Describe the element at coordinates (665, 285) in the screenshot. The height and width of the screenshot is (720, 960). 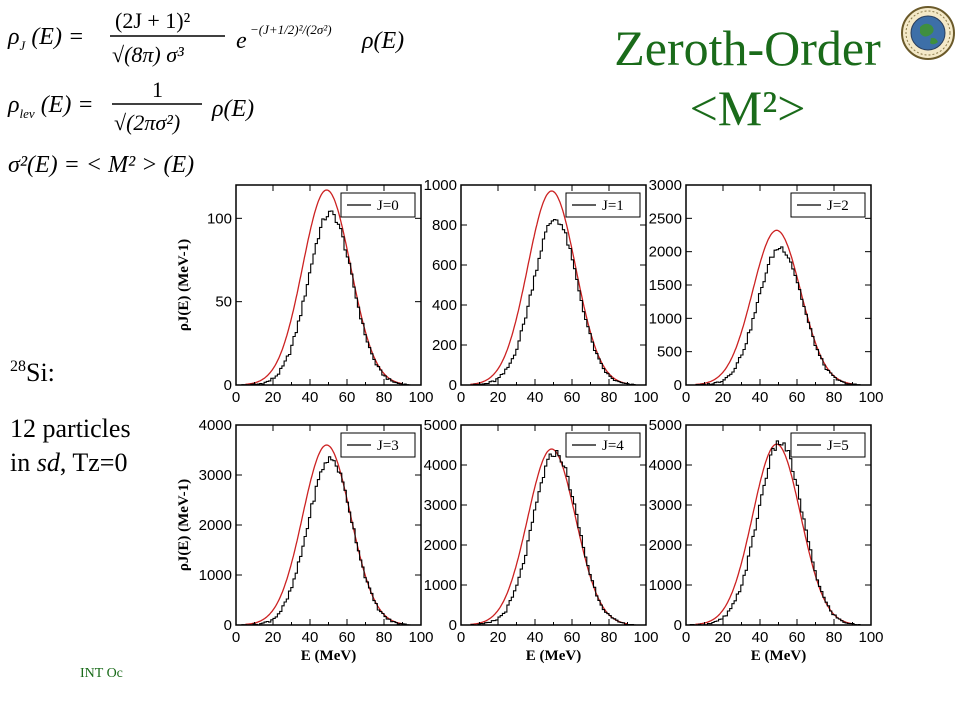
I see `y-tick-label: 1500` at that location.